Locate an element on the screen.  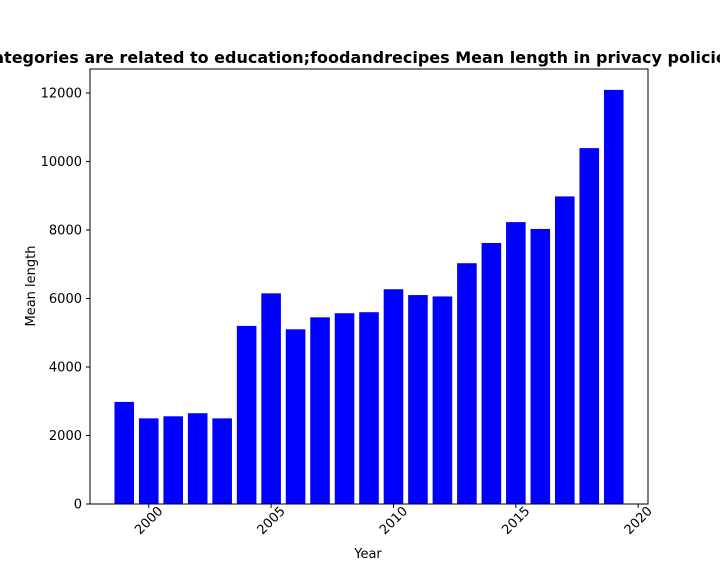
bar-2014 is located at coordinates (491, 373).